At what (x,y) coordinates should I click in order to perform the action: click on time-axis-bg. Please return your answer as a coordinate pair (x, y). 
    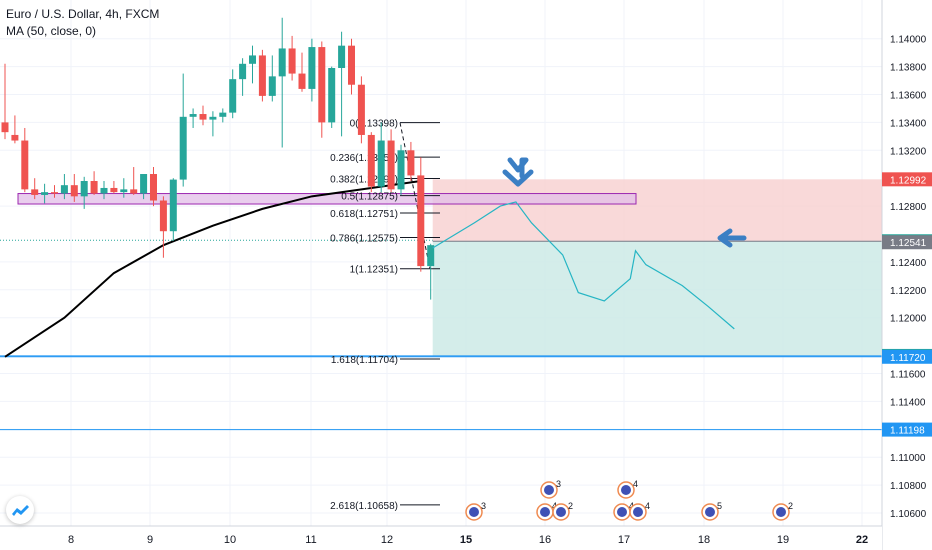
    Looking at the image, I should click on (441, 538).